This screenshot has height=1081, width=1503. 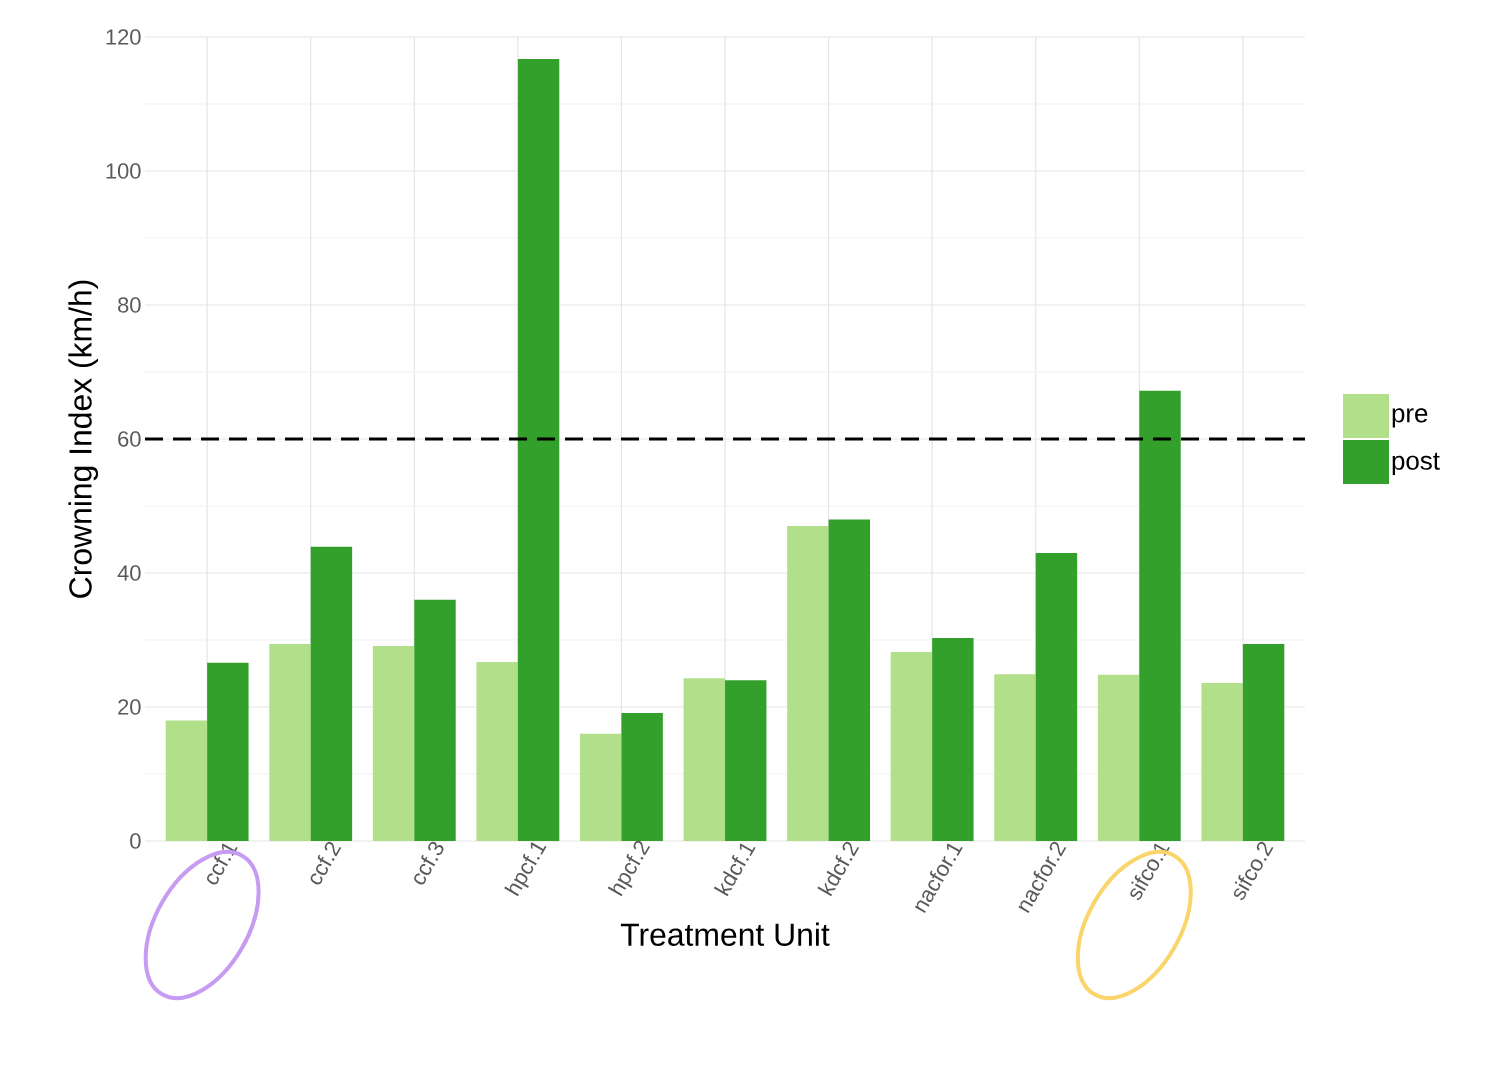 What do you see at coordinates (135, 841) in the screenshot?
I see `y-tick-label: 0` at bounding box center [135, 841].